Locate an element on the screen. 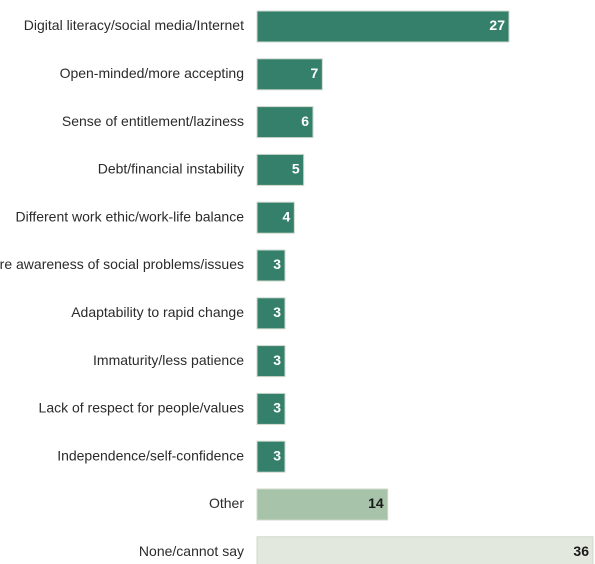 The width and height of the screenshot is (595, 564). category-label: Adaptability to rapid change is located at coordinates (157, 312).